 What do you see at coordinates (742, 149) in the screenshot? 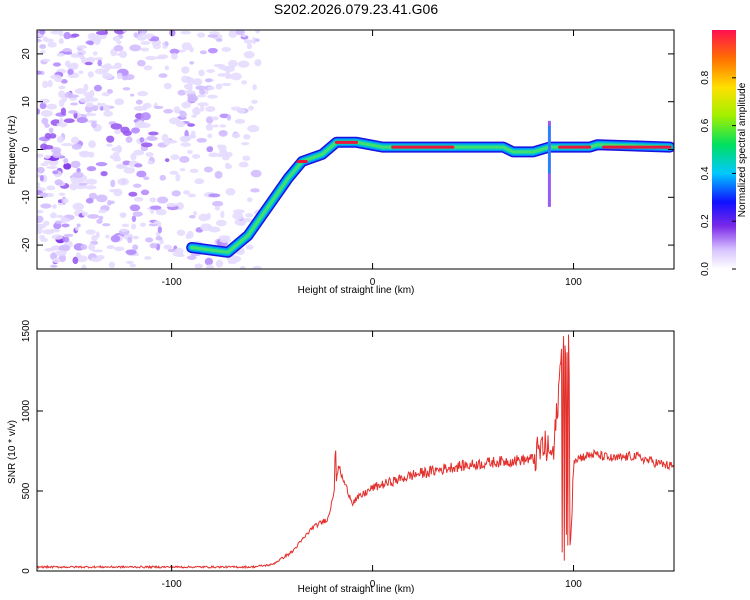
I see `colorbar-label: Normalized spectral amplitude` at bounding box center [742, 149].